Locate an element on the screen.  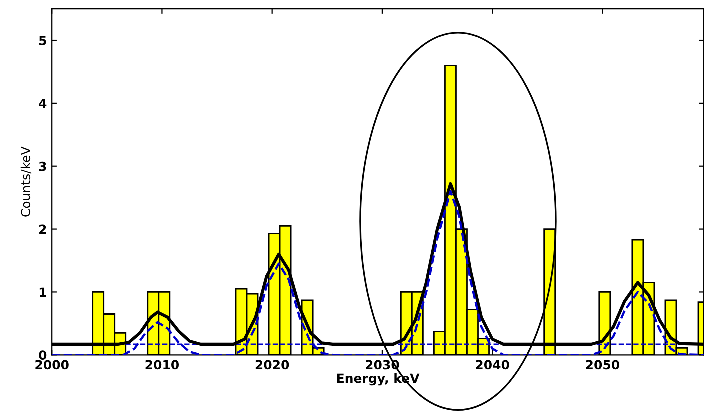
y-axis-title: Counts/keV is located at coordinates (26, 181).